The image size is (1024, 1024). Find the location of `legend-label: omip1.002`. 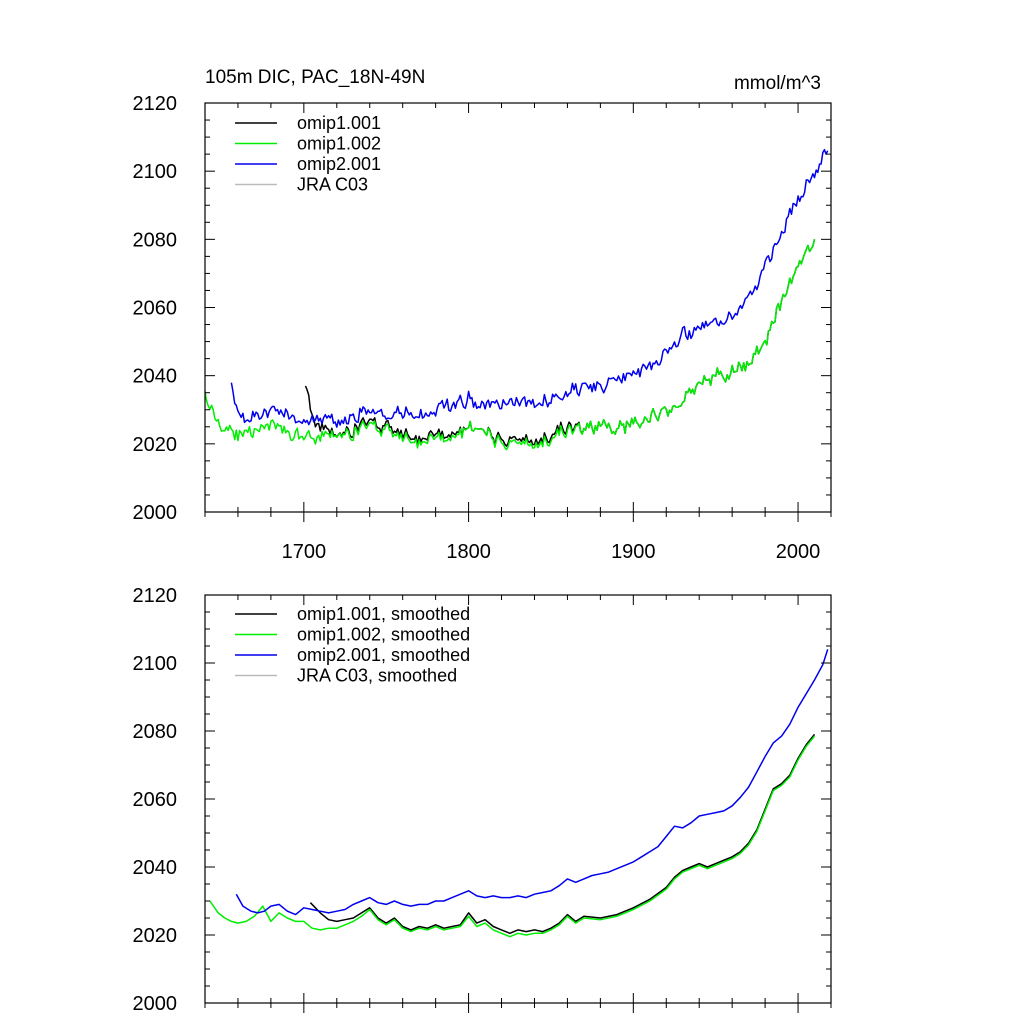

legend-label: omip1.002 is located at coordinates (339, 144).